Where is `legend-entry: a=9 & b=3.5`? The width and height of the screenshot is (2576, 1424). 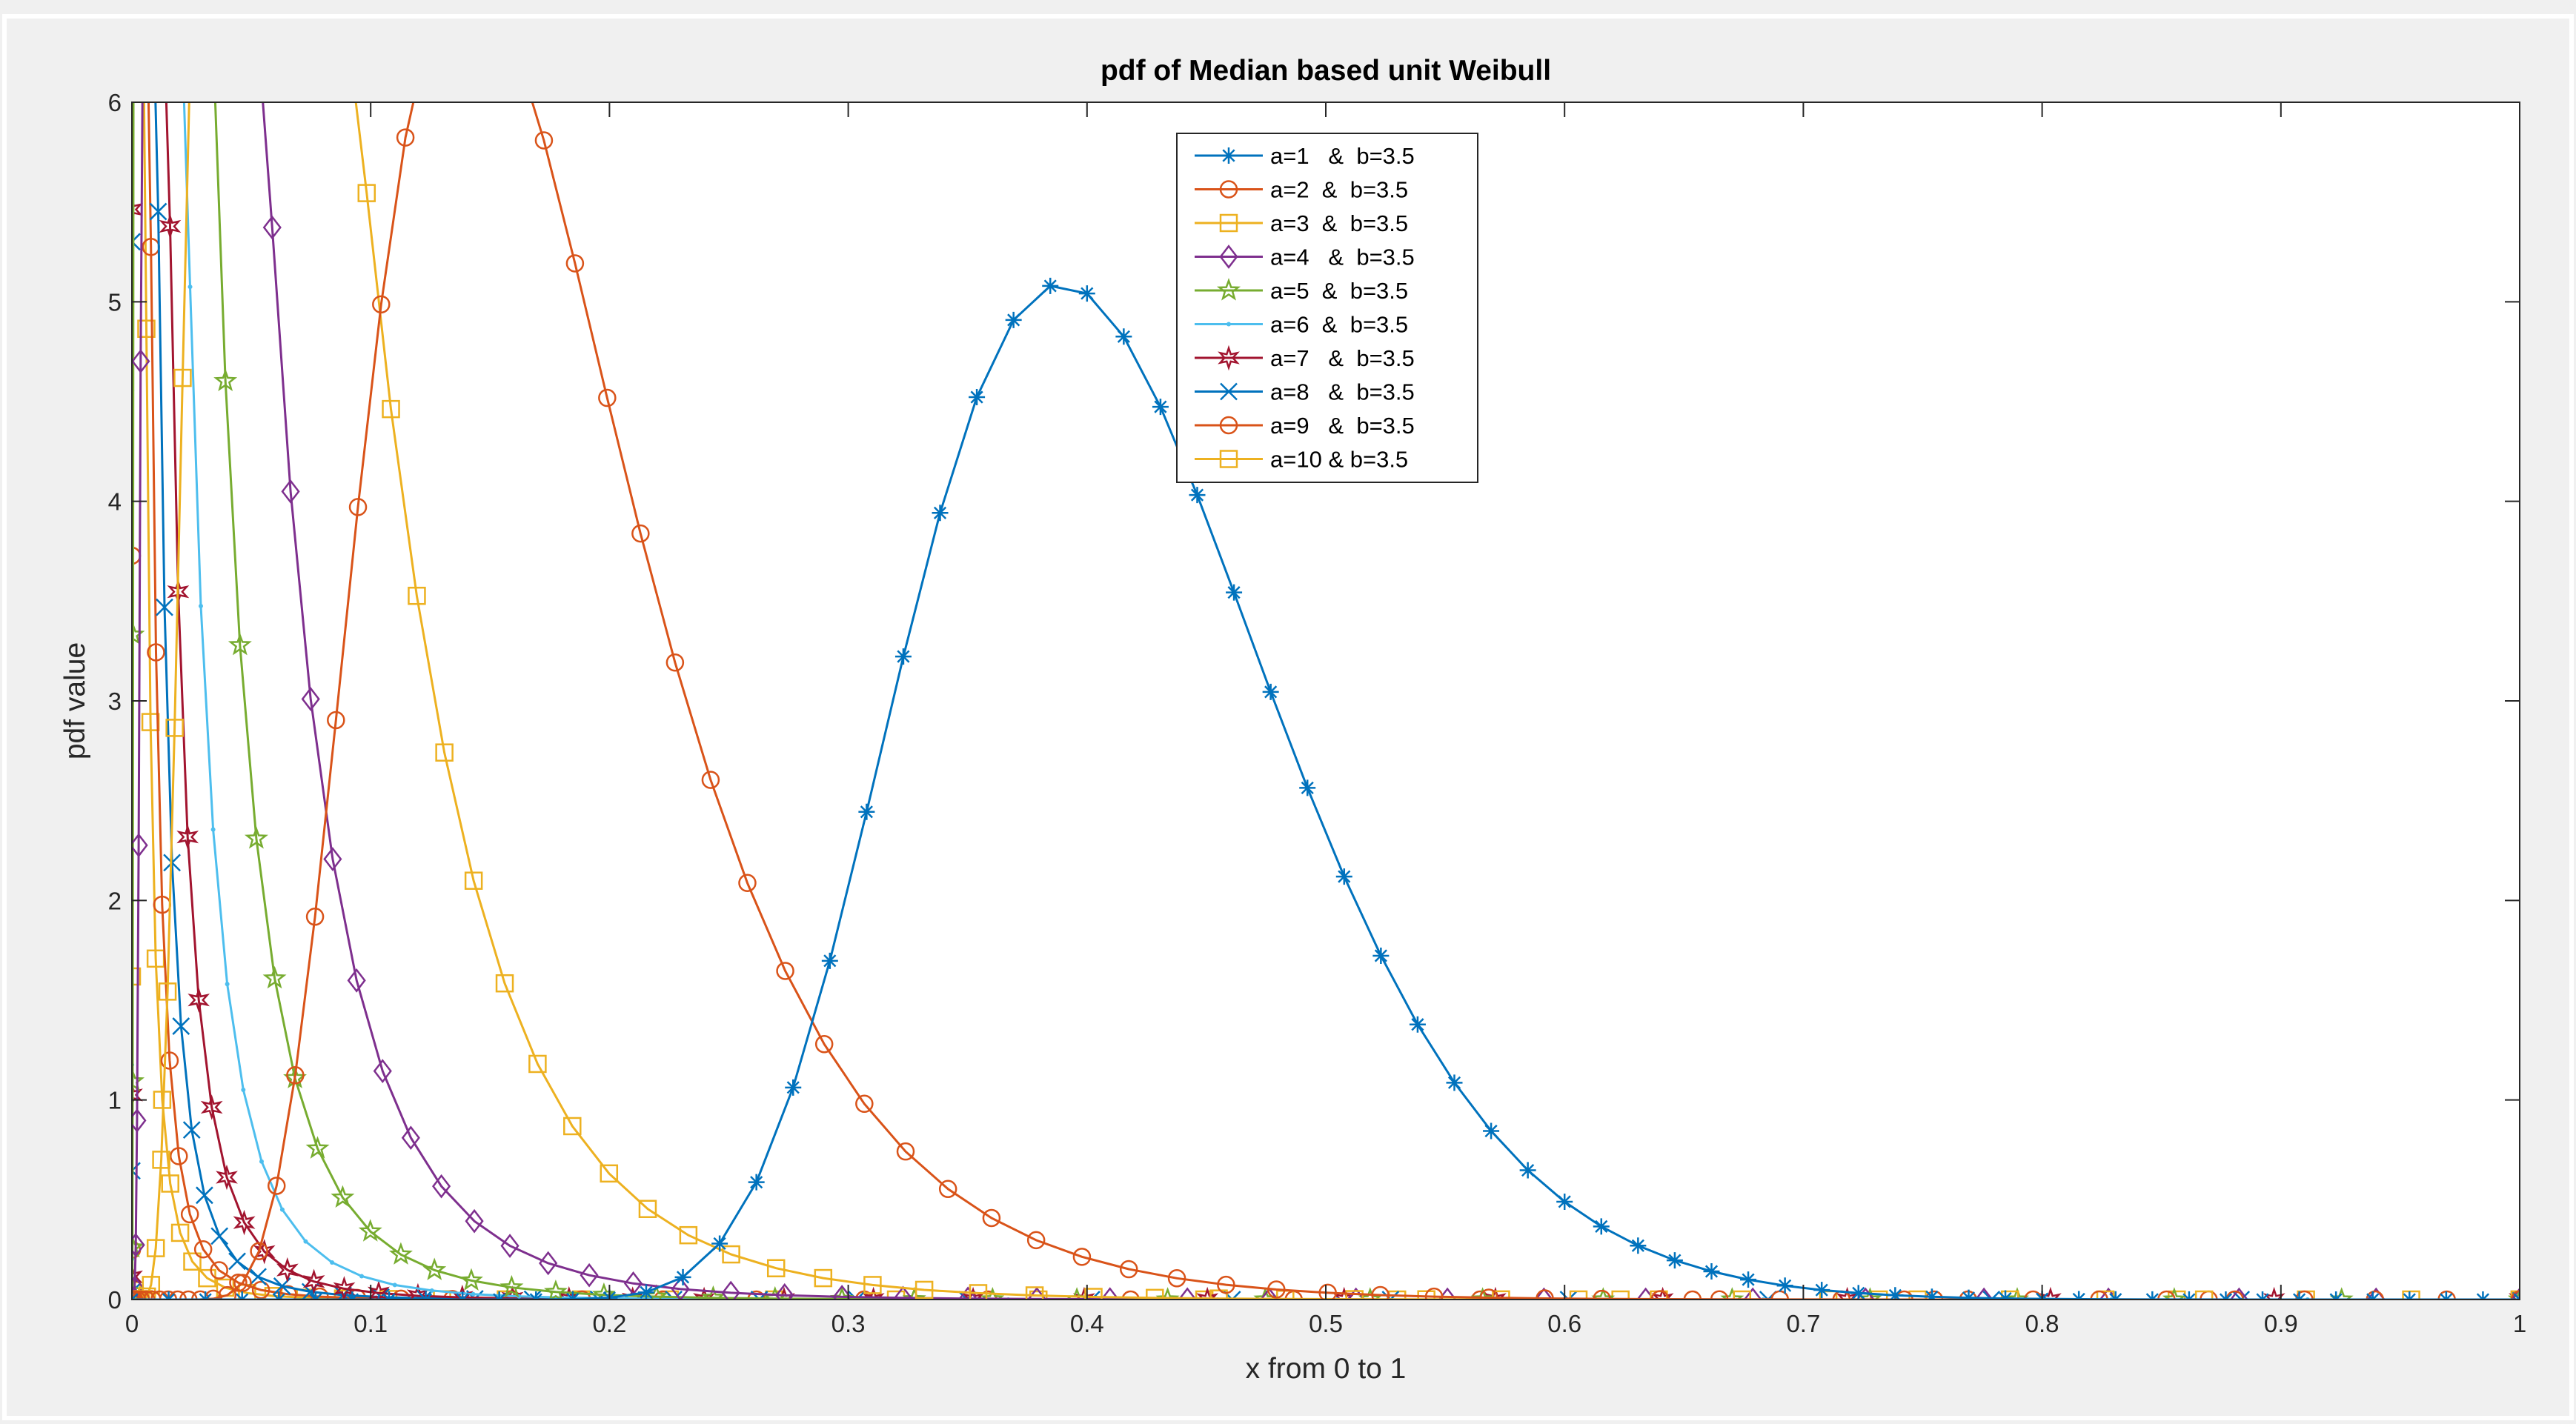 legend-entry: a=9 & b=3.5 is located at coordinates (1305, 426).